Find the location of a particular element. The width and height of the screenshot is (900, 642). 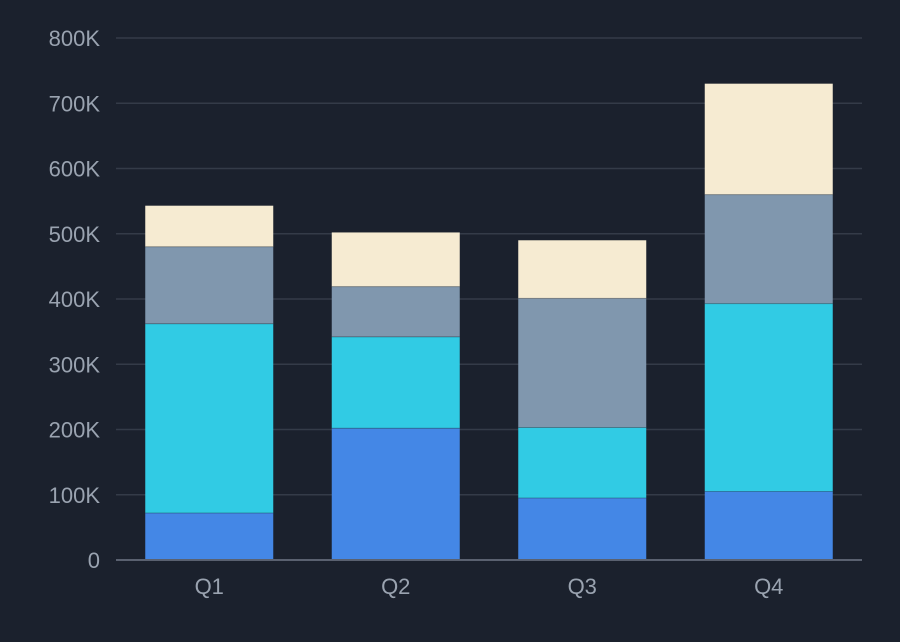

x-tick-label: Q4 is located at coordinates (768, 586).